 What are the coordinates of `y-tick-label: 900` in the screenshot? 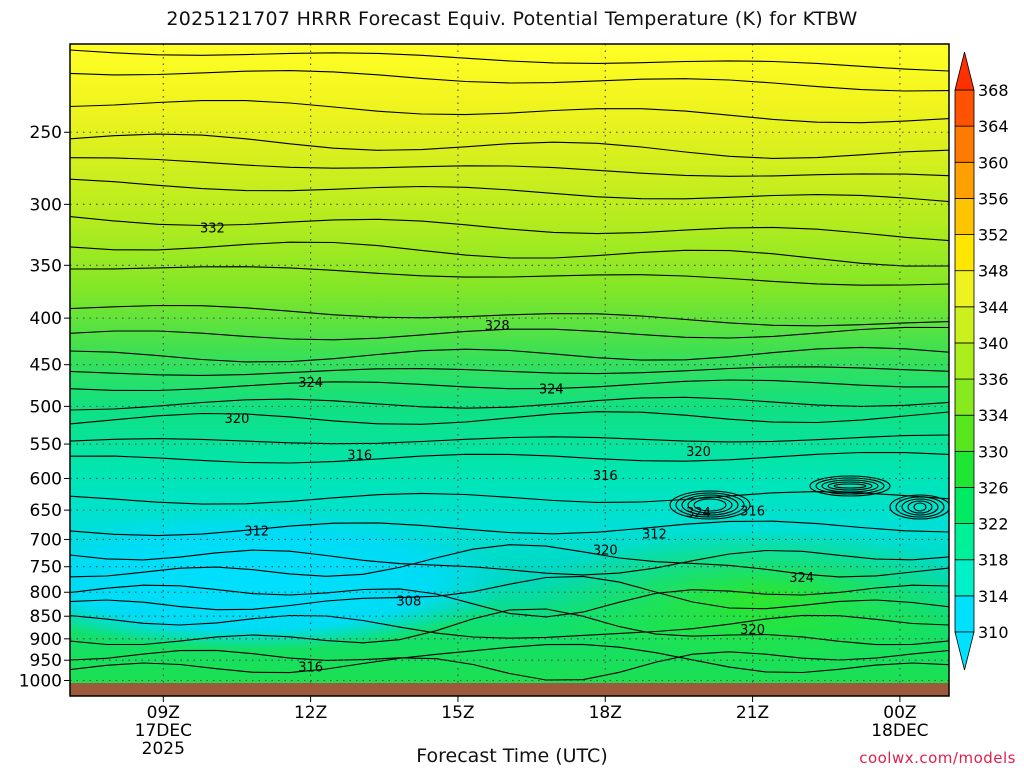 It's located at (46, 640).